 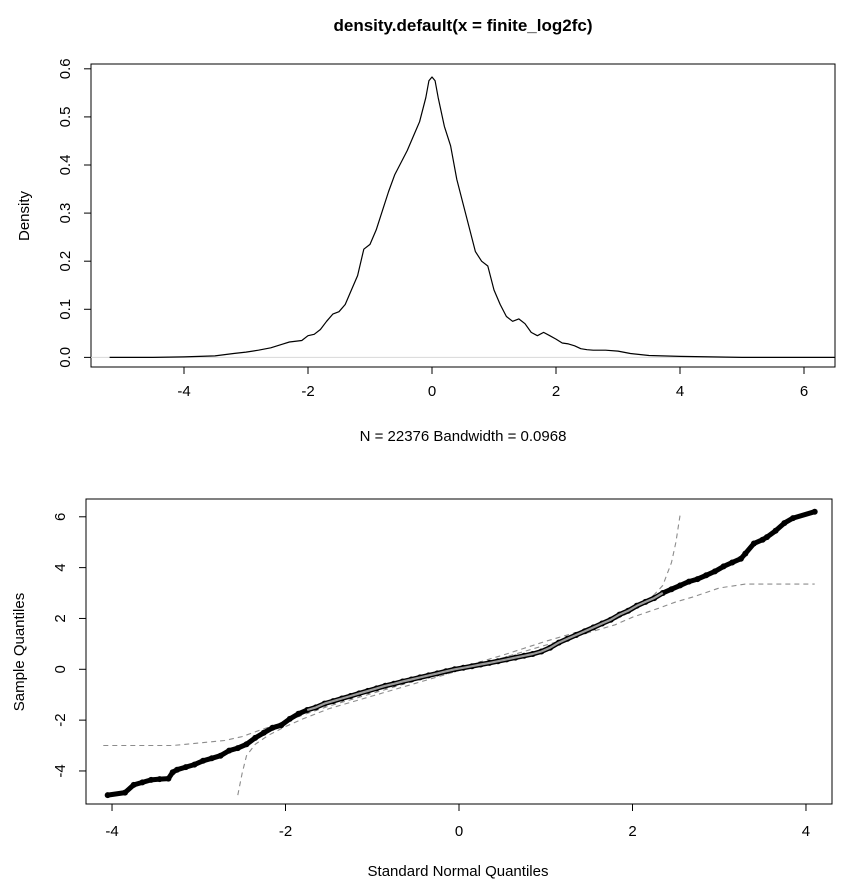 What do you see at coordinates (65, 261) in the screenshot?
I see `density-y-tick-label-2: 0.2` at bounding box center [65, 261].